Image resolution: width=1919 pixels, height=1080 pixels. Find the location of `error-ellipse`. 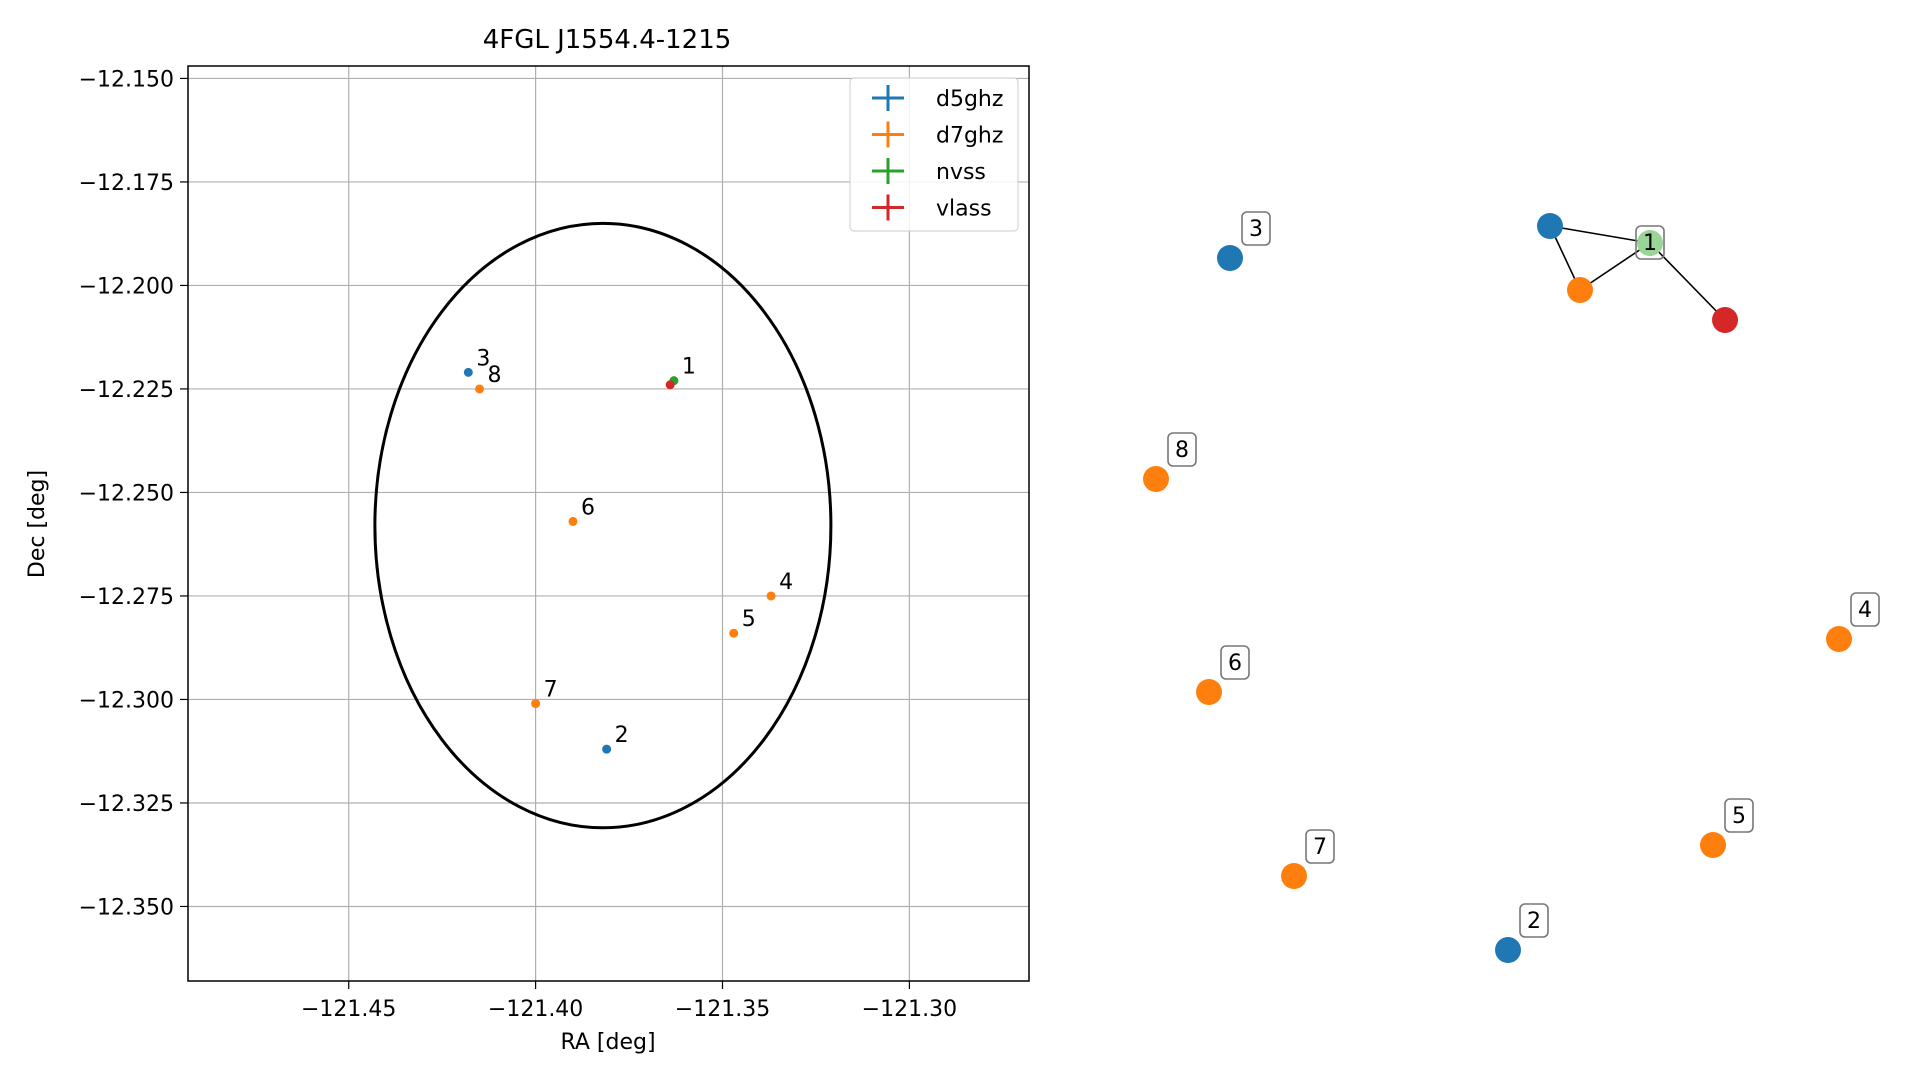

error-ellipse is located at coordinates (603, 525).